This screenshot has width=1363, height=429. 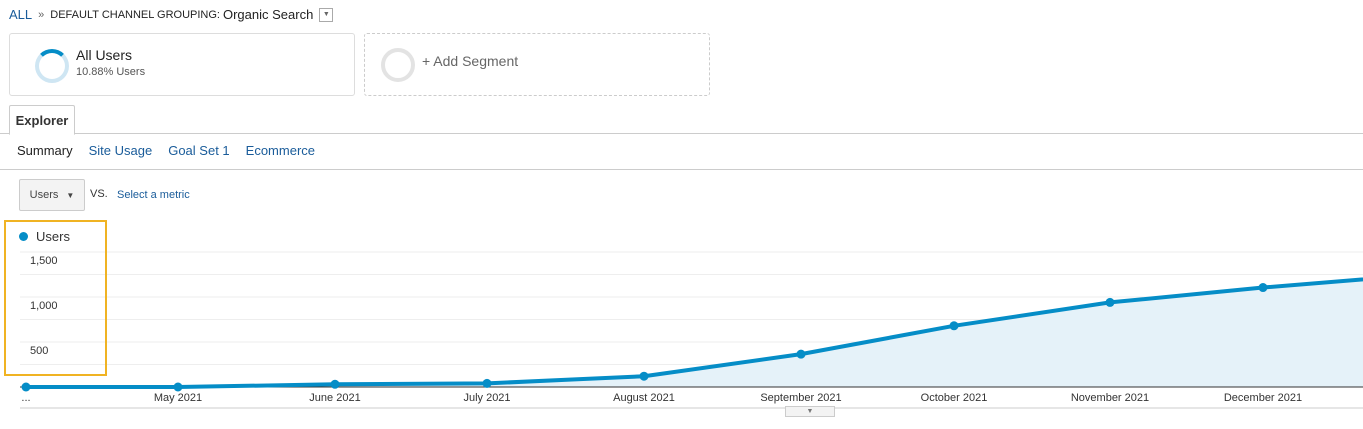 What do you see at coordinates (199, 150) in the screenshot?
I see `subtab-goal-set-1: Goal Set 1` at bounding box center [199, 150].